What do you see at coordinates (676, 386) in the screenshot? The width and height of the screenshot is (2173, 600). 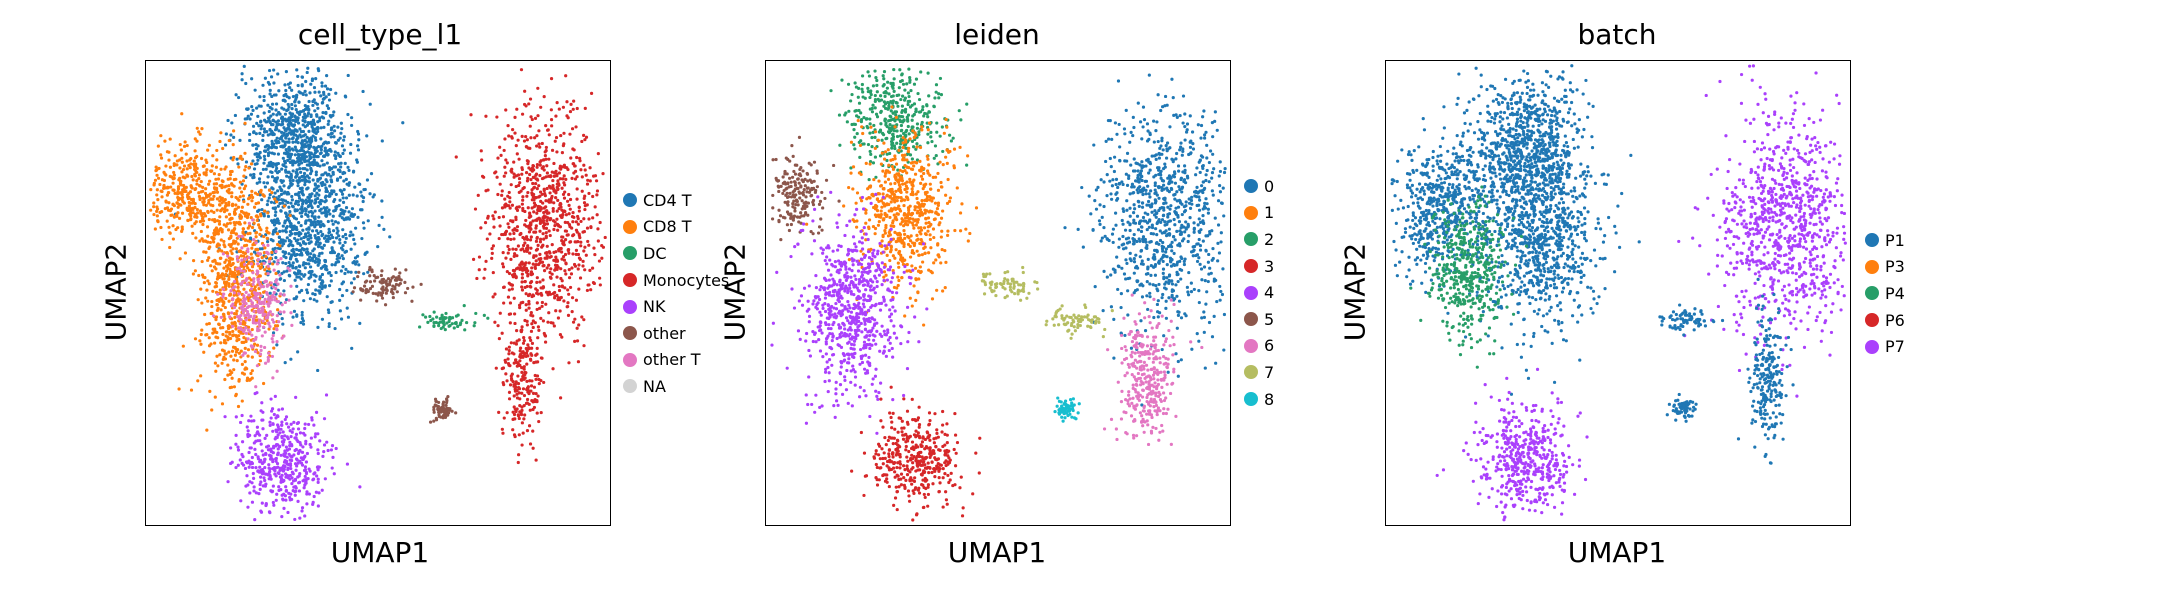 I see `legend-item: NA` at bounding box center [676, 386].